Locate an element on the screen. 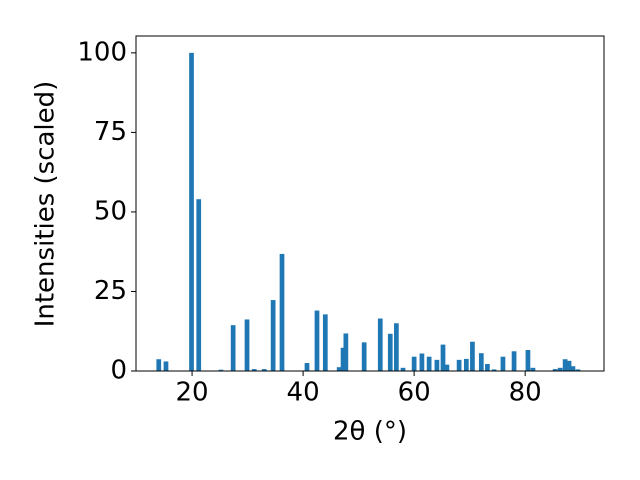 The image size is (640, 480). x-tick-label: 20 is located at coordinates (192, 393).